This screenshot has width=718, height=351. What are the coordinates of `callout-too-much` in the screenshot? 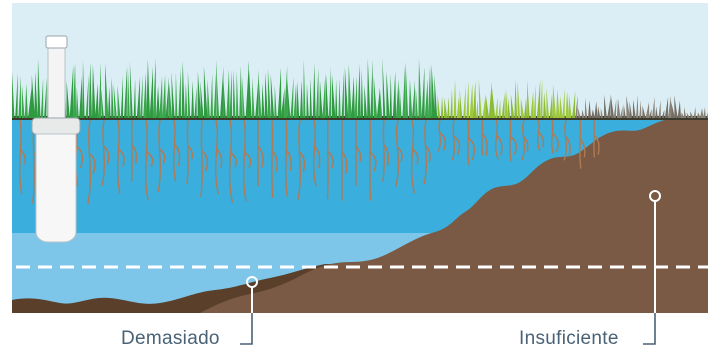 It's located at (252, 294).